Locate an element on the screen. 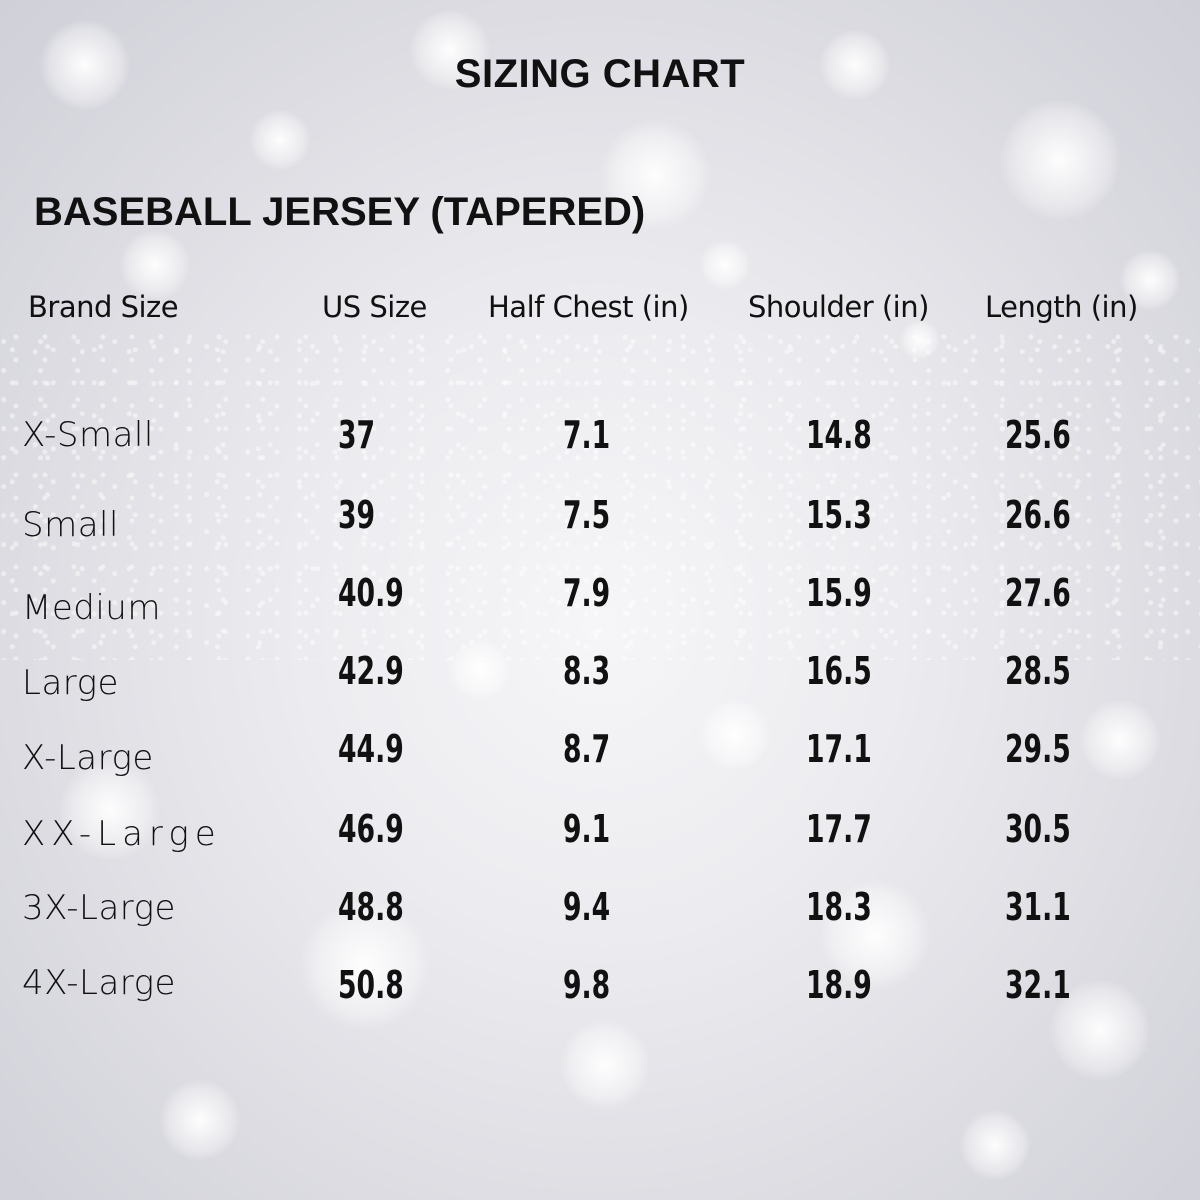  us-size-cell: 37 is located at coordinates (357, 435).